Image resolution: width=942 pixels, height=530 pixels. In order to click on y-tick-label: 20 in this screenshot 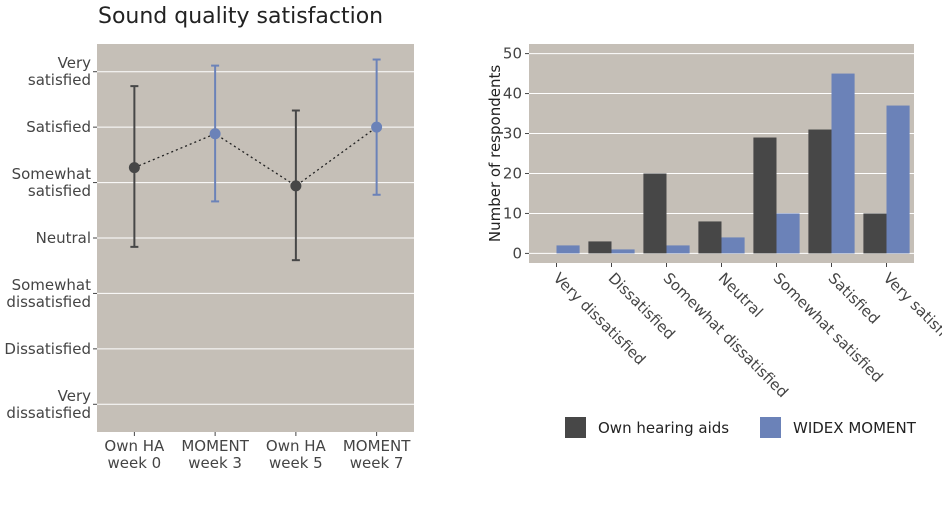, I will do `click(512, 173)`.